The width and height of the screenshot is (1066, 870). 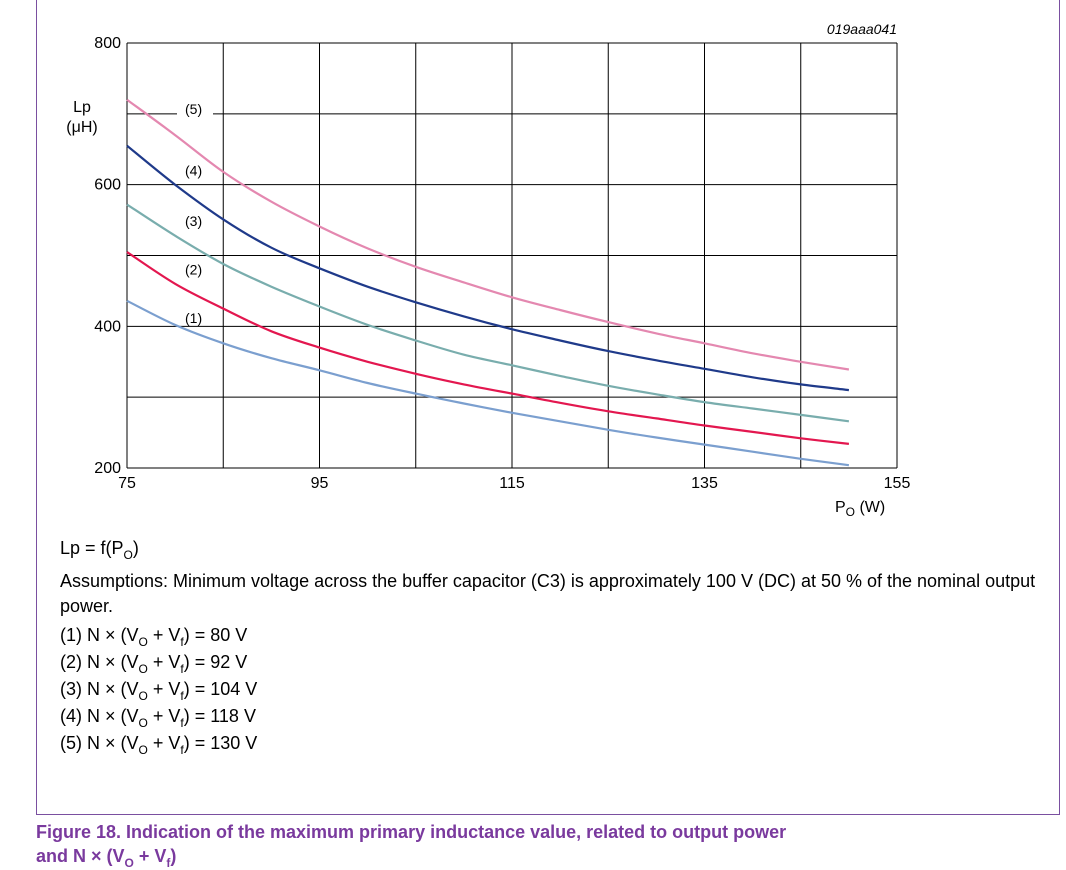 I want to click on y-tick-label: 600, so click(x=107, y=185).